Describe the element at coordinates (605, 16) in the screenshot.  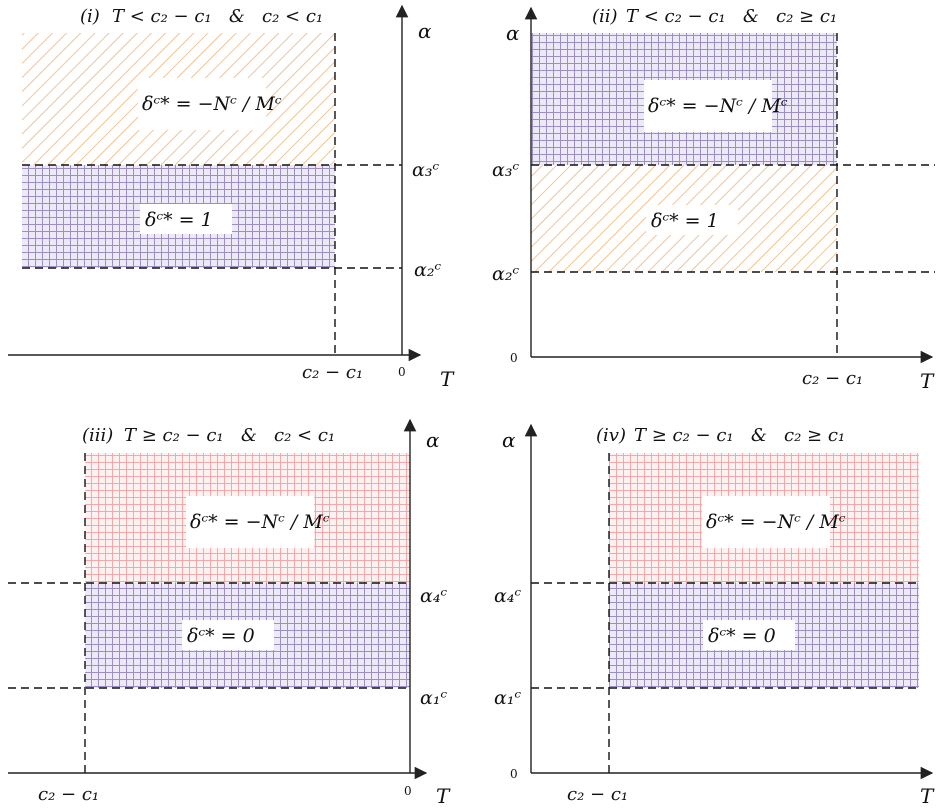
I see `panel-title-num: (ii)` at that location.